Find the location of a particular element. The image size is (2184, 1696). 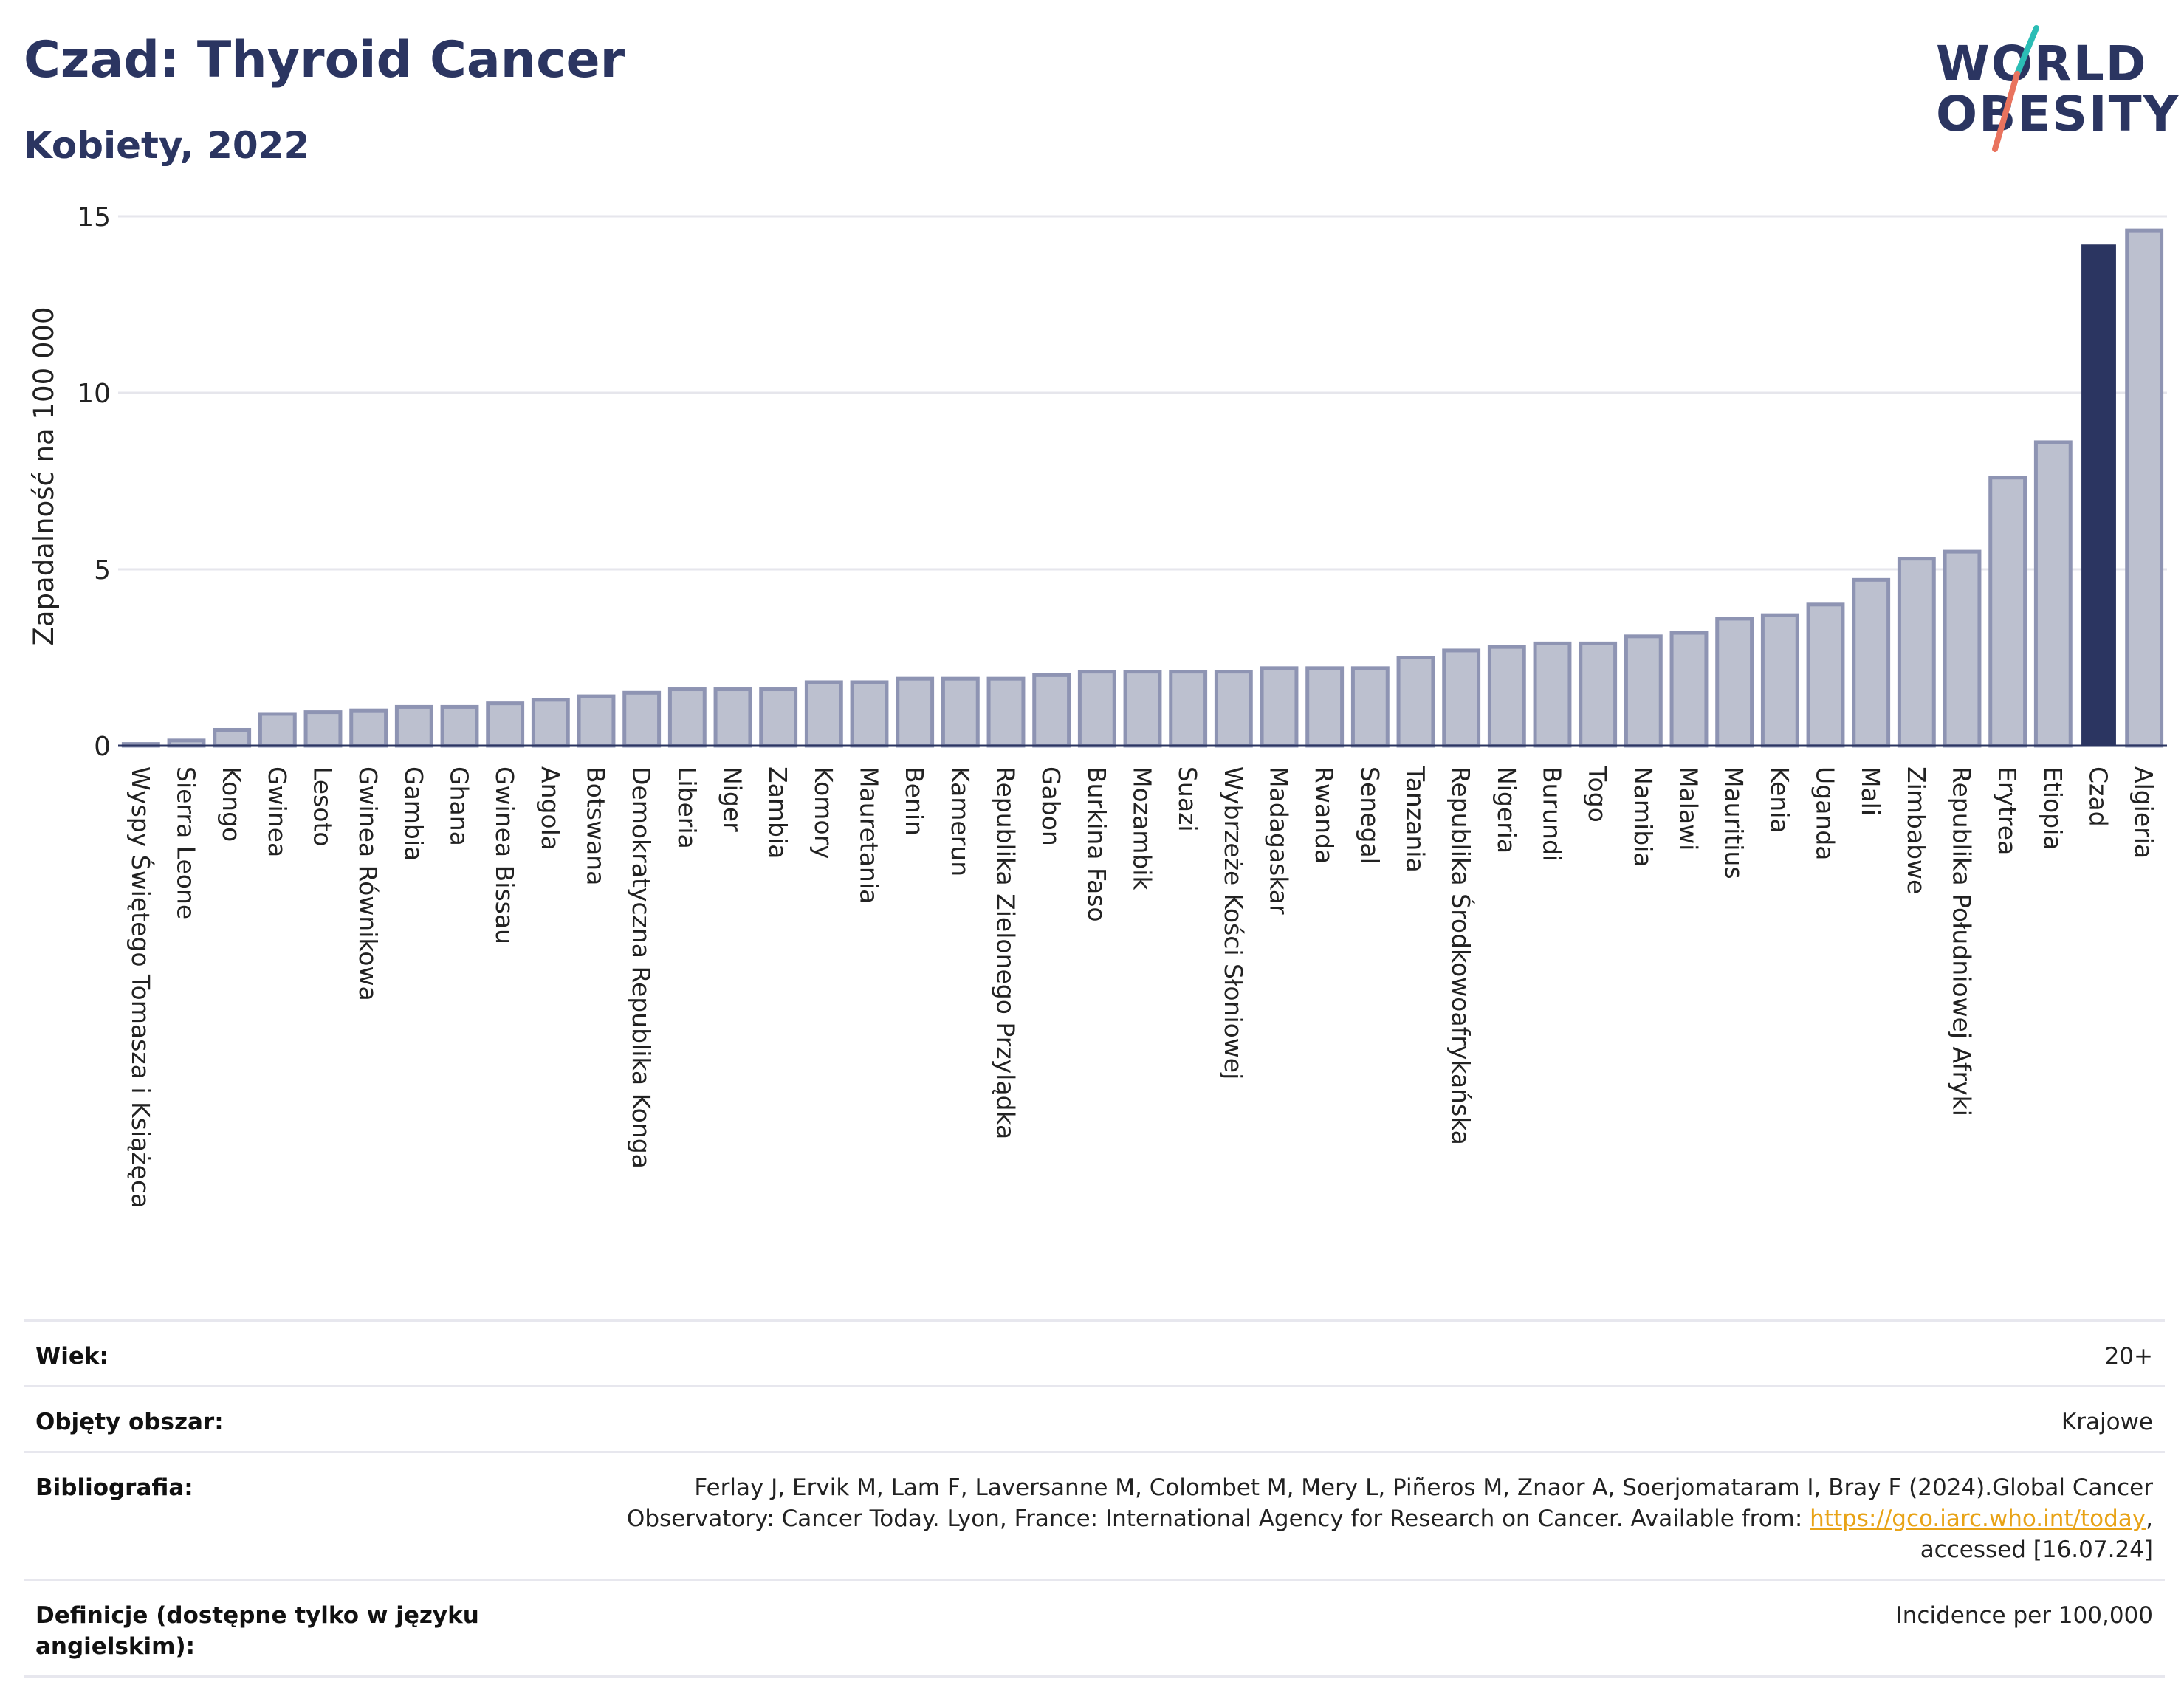

bar-uganda is located at coordinates (1826, 675).